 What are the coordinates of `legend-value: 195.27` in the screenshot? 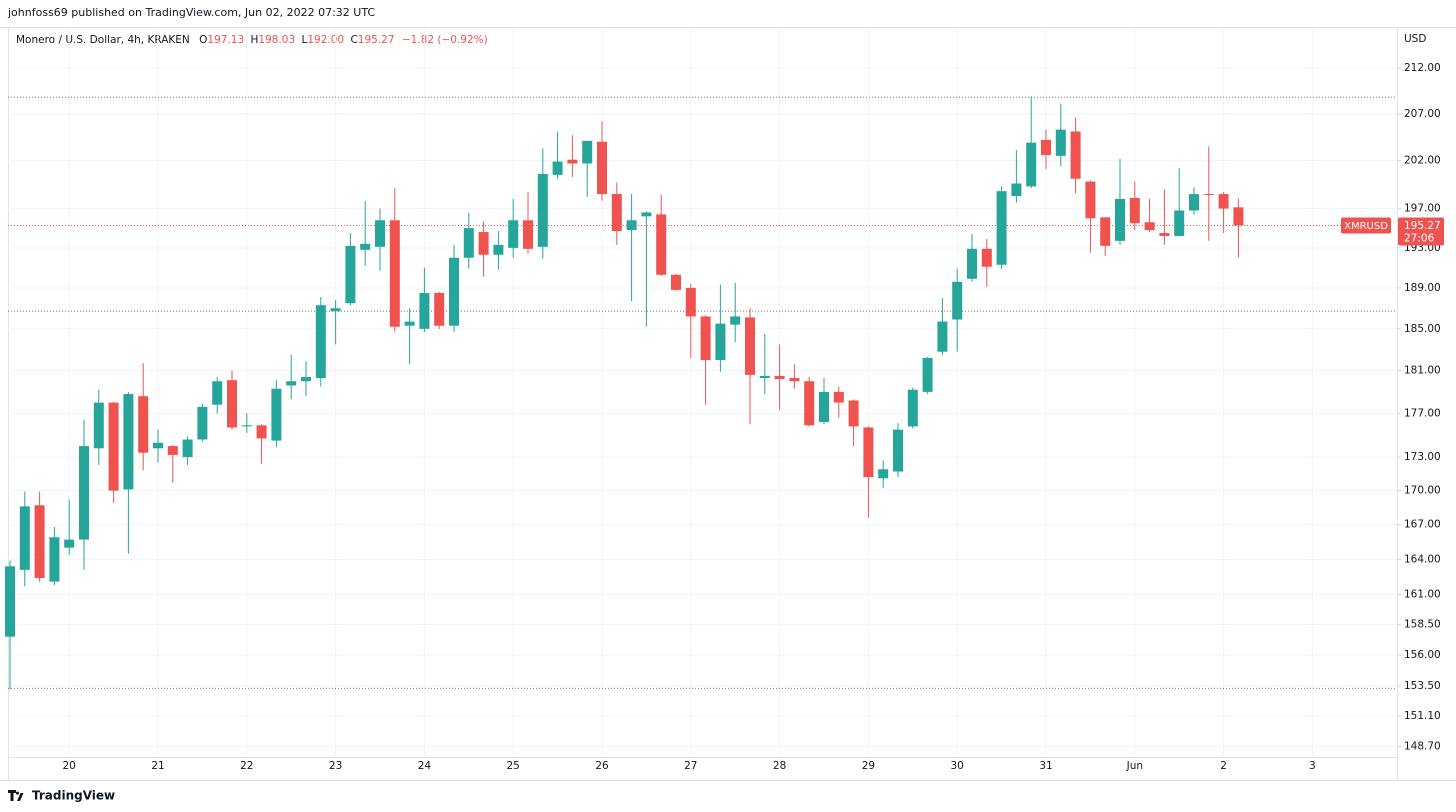 It's located at (376, 40).